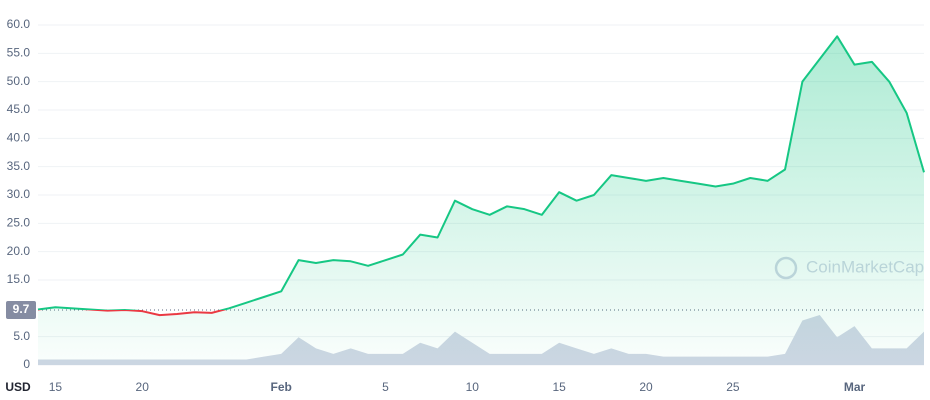 The width and height of the screenshot is (930, 400). What do you see at coordinates (19, 279) in the screenshot?
I see `y-tick-label: 15.0` at bounding box center [19, 279].